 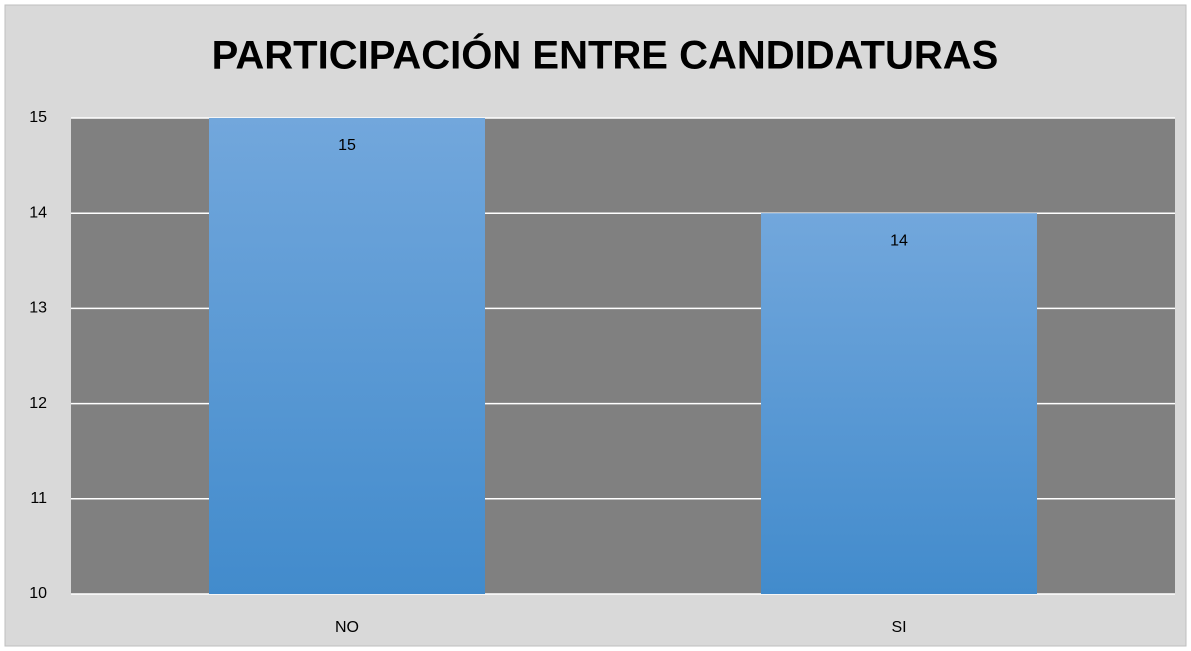 I want to click on data-label: 15, so click(x=347, y=145).